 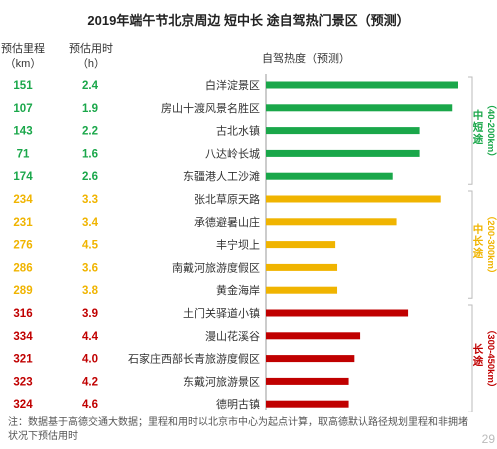 I want to click on group-range-label: （40-200km）, so click(x=491, y=130).